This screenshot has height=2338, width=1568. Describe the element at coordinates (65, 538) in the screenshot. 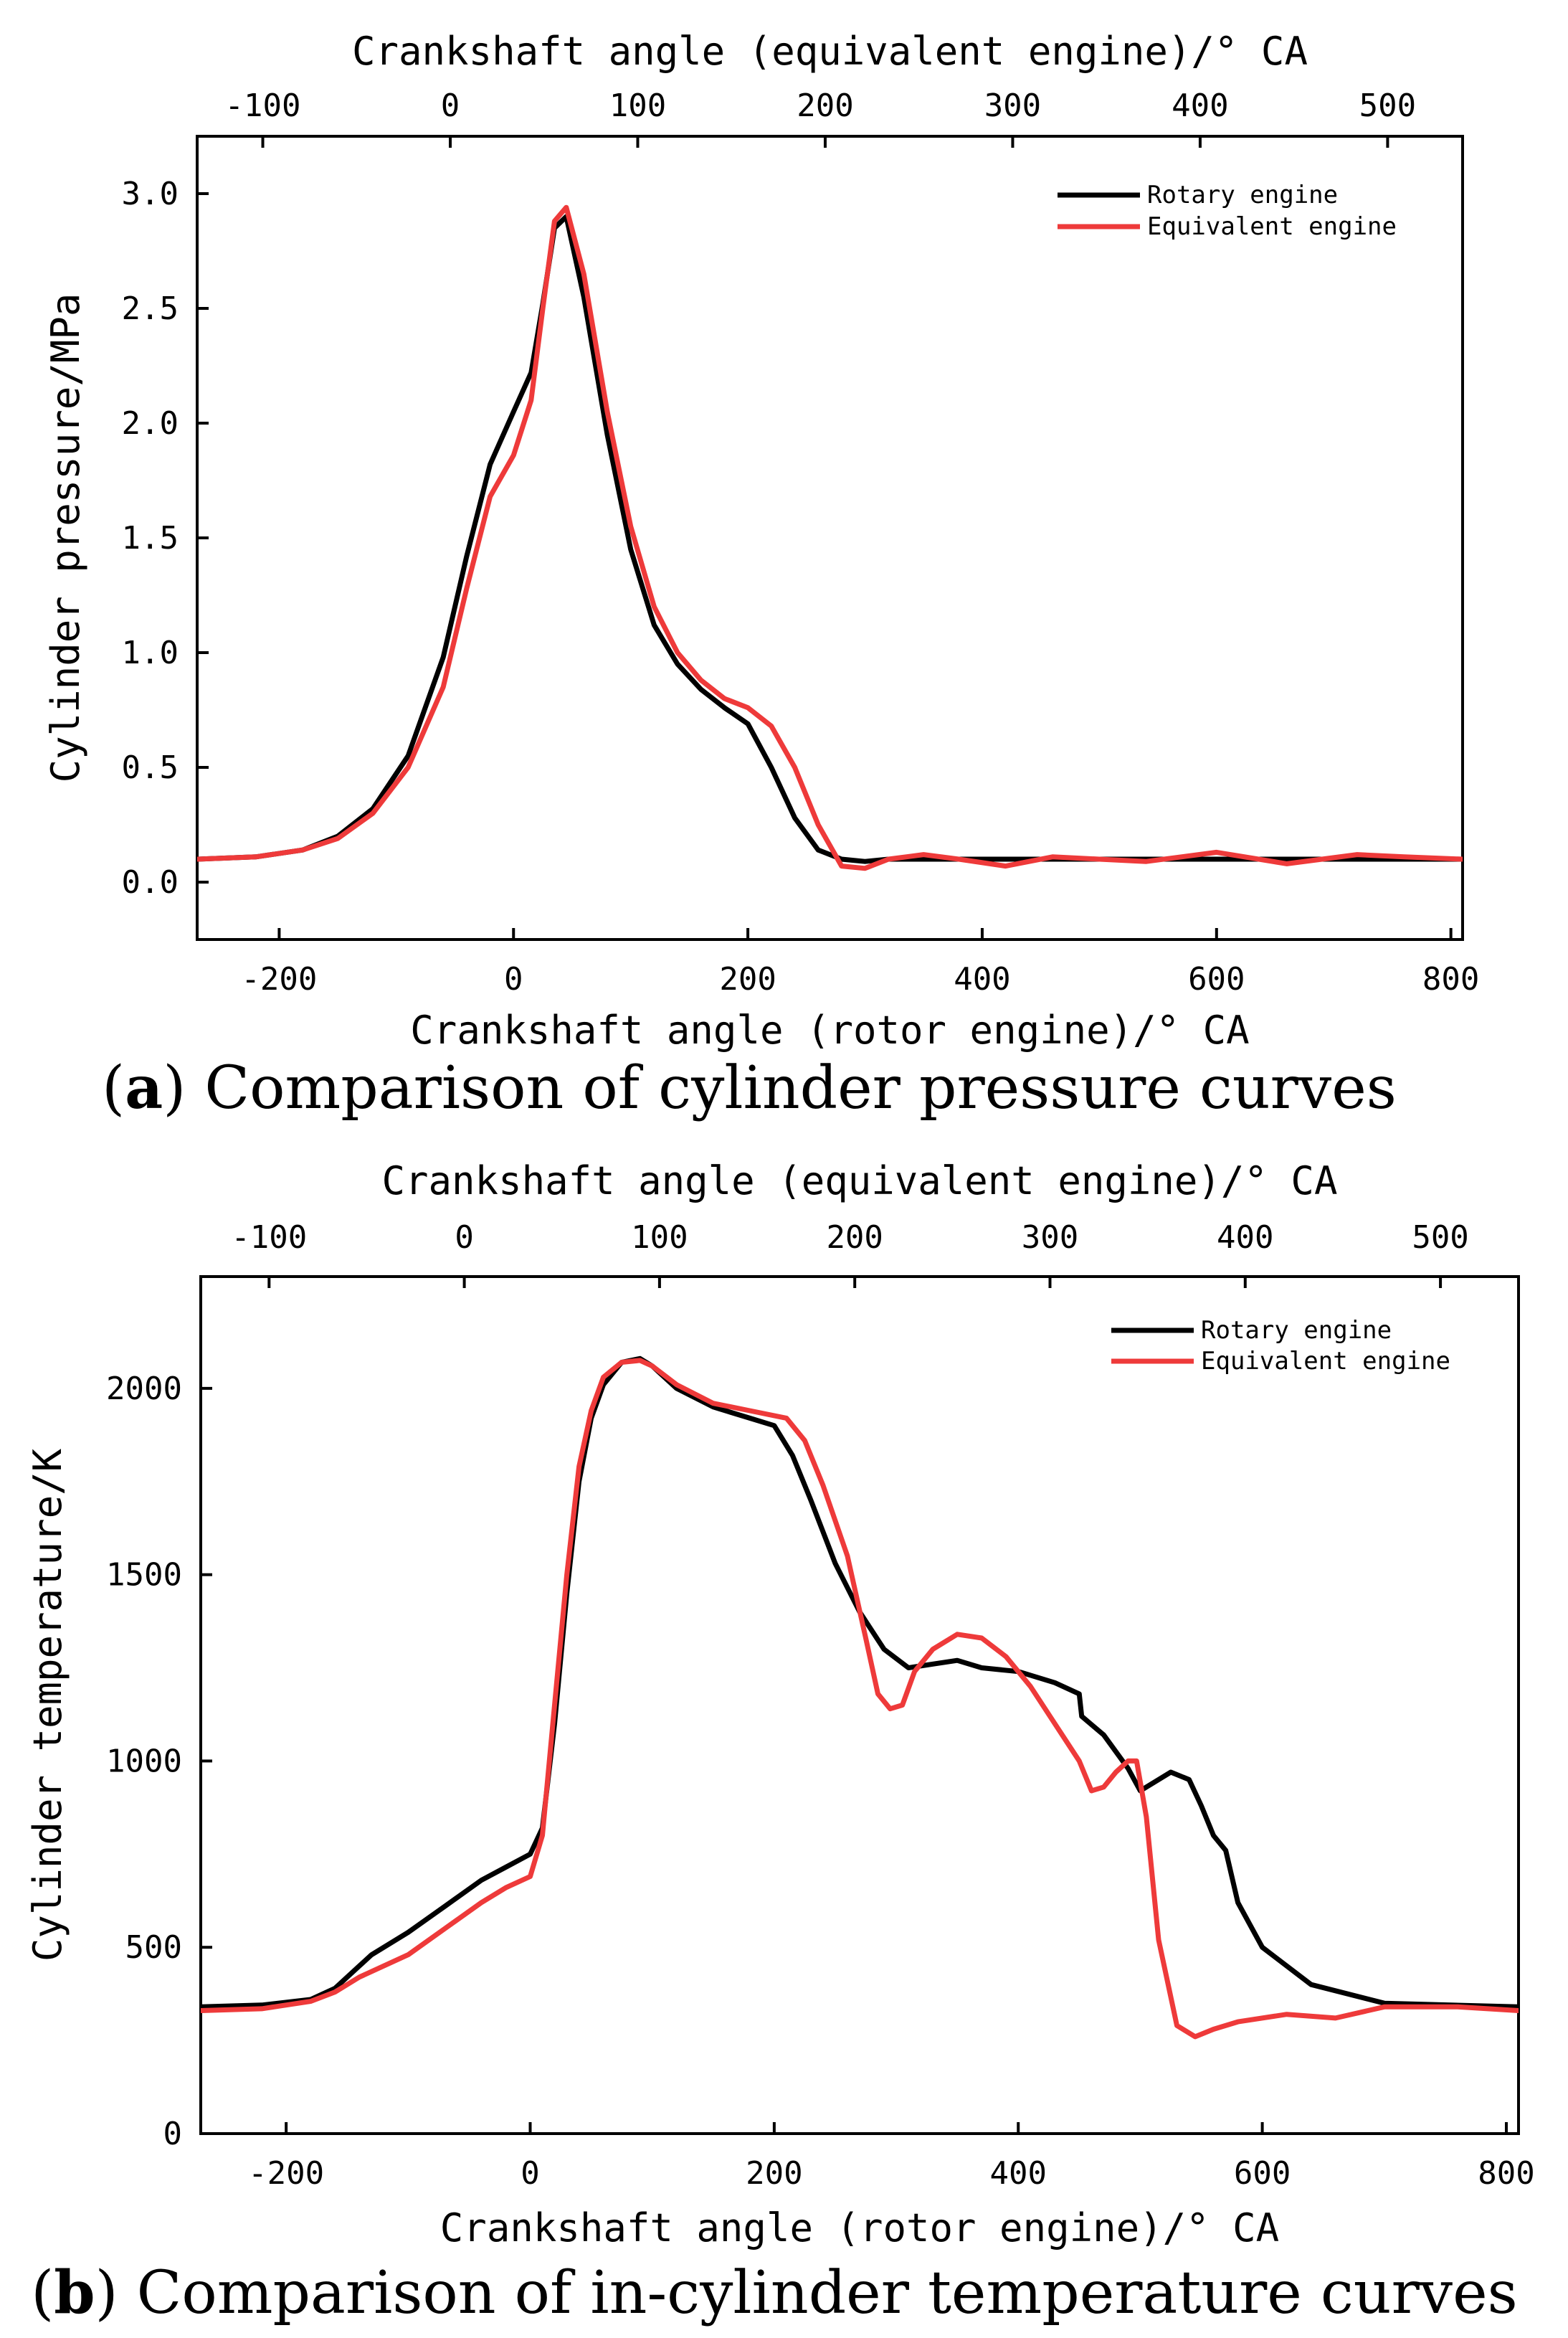

I see `y-axis-title: Cylinder pressure/MPa` at that location.